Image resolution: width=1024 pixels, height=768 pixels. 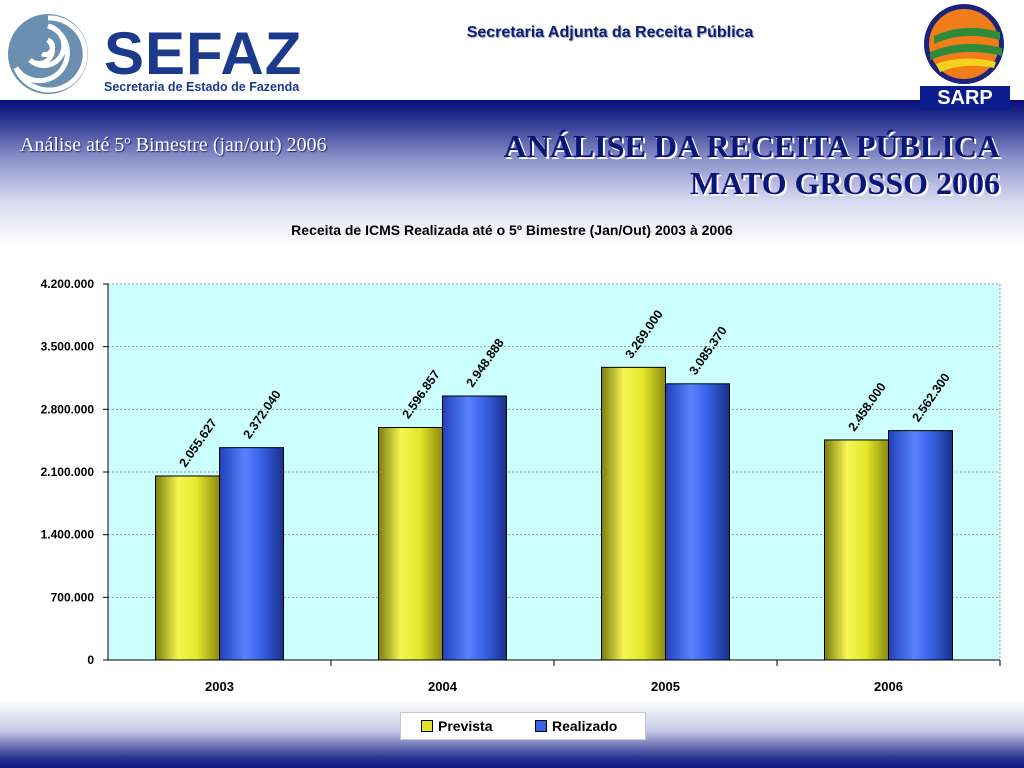 What do you see at coordinates (964, 44) in the screenshot?
I see `sarp-emblem-icon` at bounding box center [964, 44].